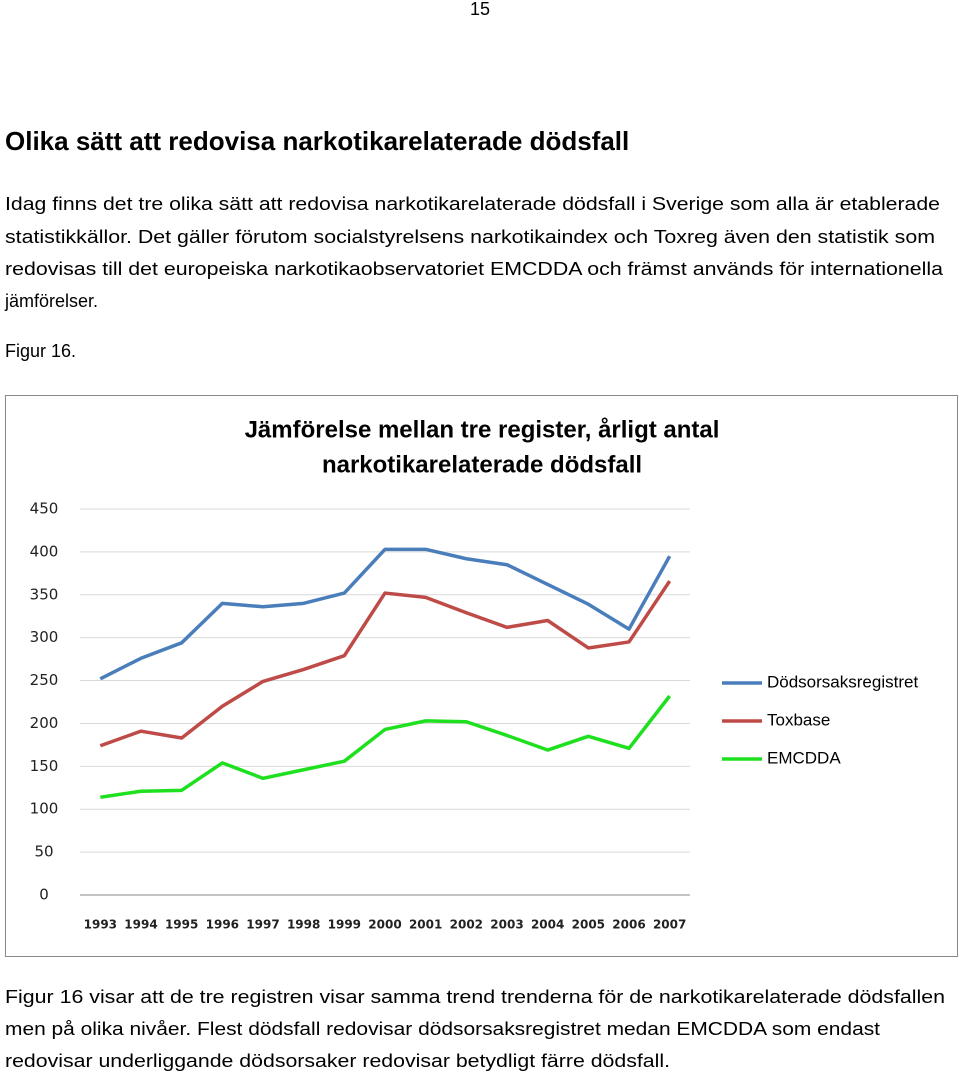 This screenshot has height=1077, width=960. Describe the element at coordinates (506, 925) in the screenshot. I see `x-tick-label: 2003` at that location.